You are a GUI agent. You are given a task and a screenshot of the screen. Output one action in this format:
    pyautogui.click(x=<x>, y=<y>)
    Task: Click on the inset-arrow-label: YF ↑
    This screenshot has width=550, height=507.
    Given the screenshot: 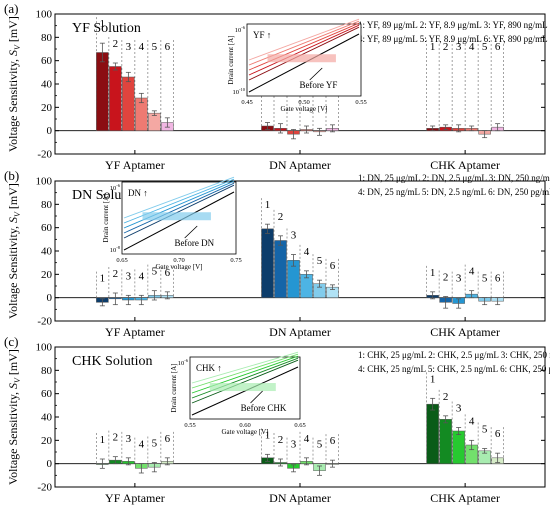 What is the action you would take?
    pyautogui.click(x=262, y=35)
    